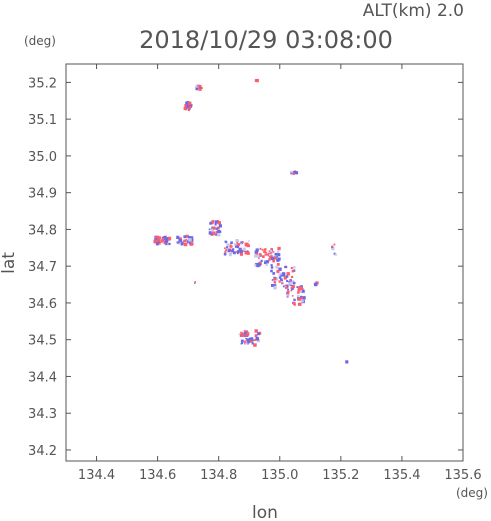 The width and height of the screenshot is (491, 521). Describe the element at coordinates (462, 475) in the screenshot. I see `x-tick-label: 135.6` at that location.